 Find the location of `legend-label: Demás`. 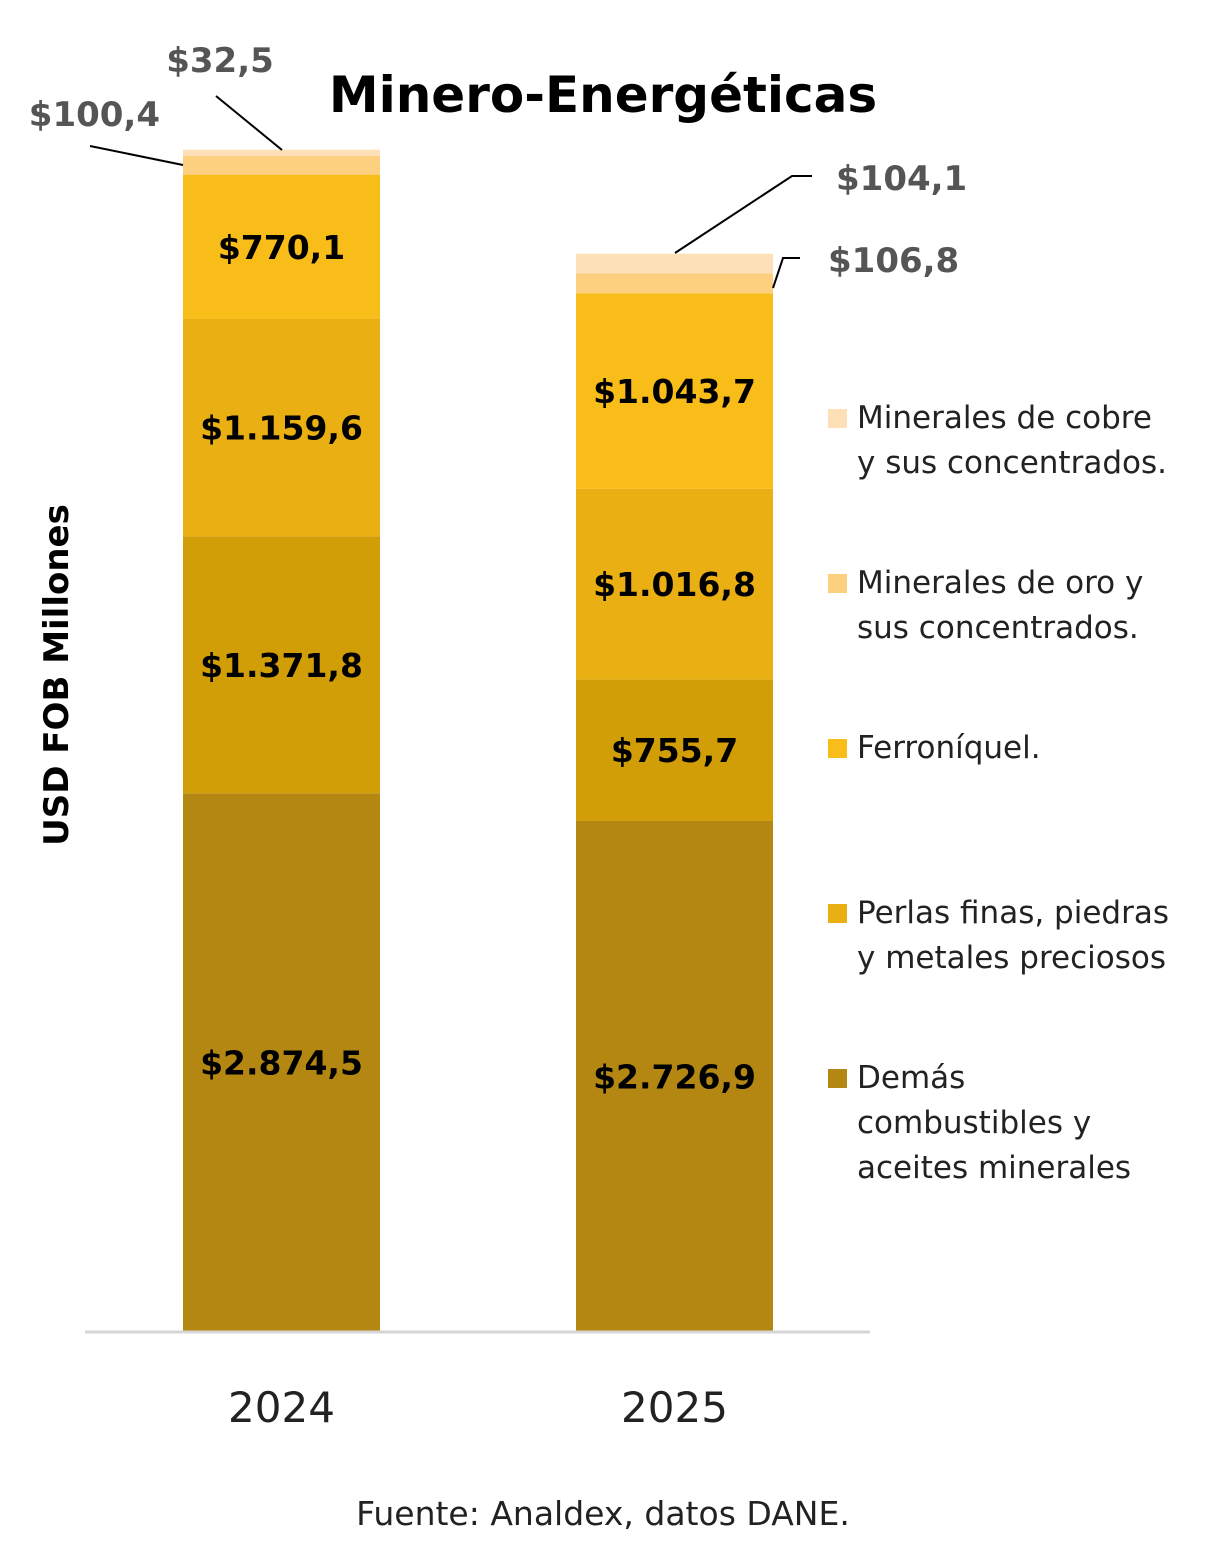

legend-label: Demás is located at coordinates (911, 1078).